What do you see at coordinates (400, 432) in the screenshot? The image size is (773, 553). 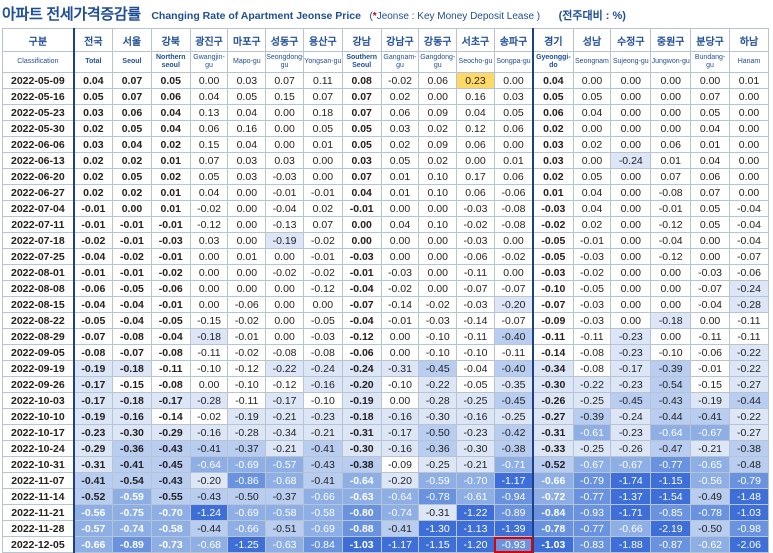 I see `rate-cell: -0.17` at bounding box center [400, 432].